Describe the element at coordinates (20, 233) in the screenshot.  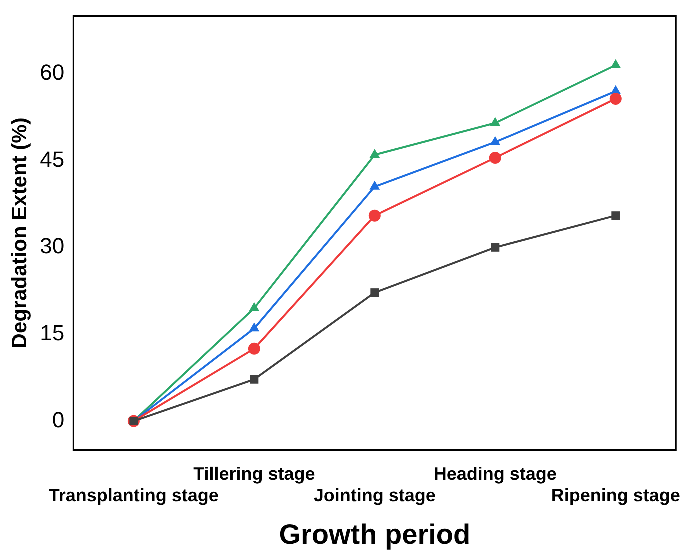
I see `y-axis-title: Degradation Extent (%)` at that location.